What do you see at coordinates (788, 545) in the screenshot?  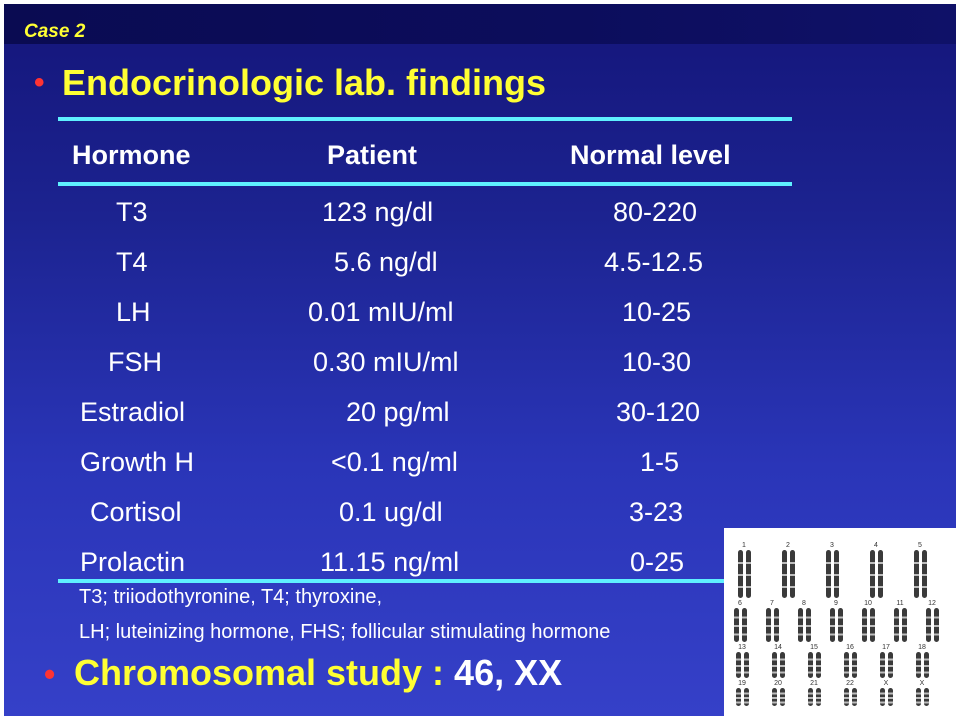 I see `chromosome-number-label: 2` at bounding box center [788, 545].